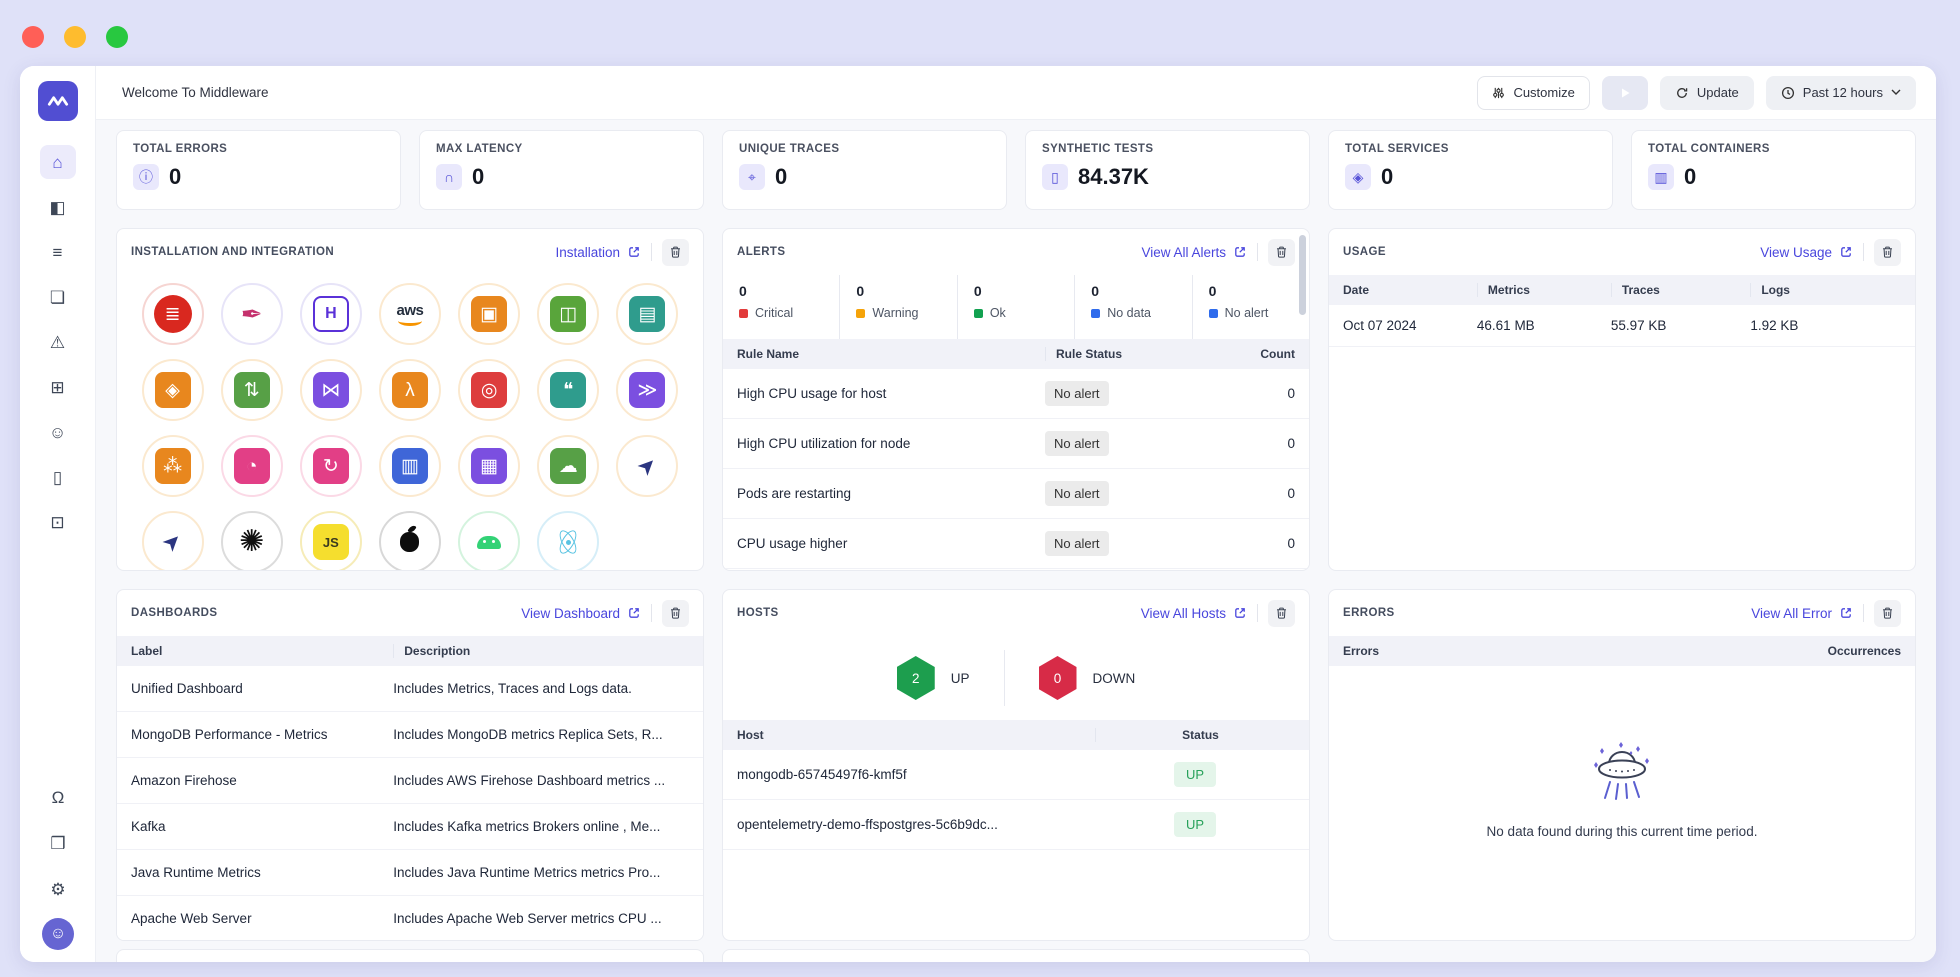  What do you see at coordinates (330, 390) in the screenshot?
I see `integration-icon-pipeline: ⋈` at bounding box center [330, 390].